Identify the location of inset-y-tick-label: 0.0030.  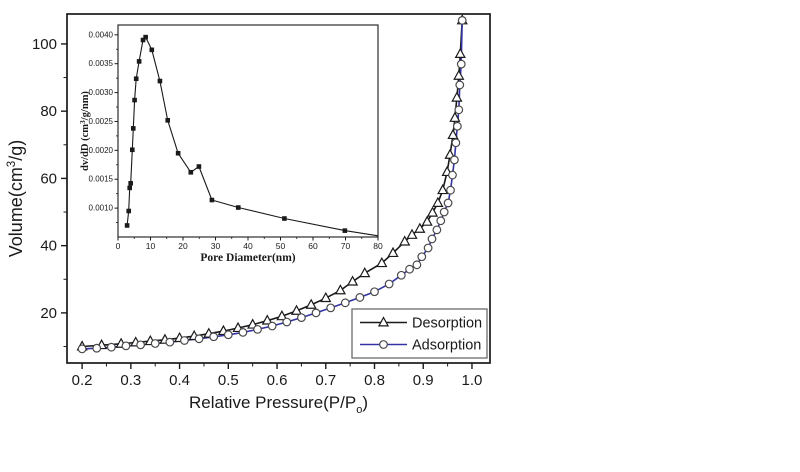
(101, 92).